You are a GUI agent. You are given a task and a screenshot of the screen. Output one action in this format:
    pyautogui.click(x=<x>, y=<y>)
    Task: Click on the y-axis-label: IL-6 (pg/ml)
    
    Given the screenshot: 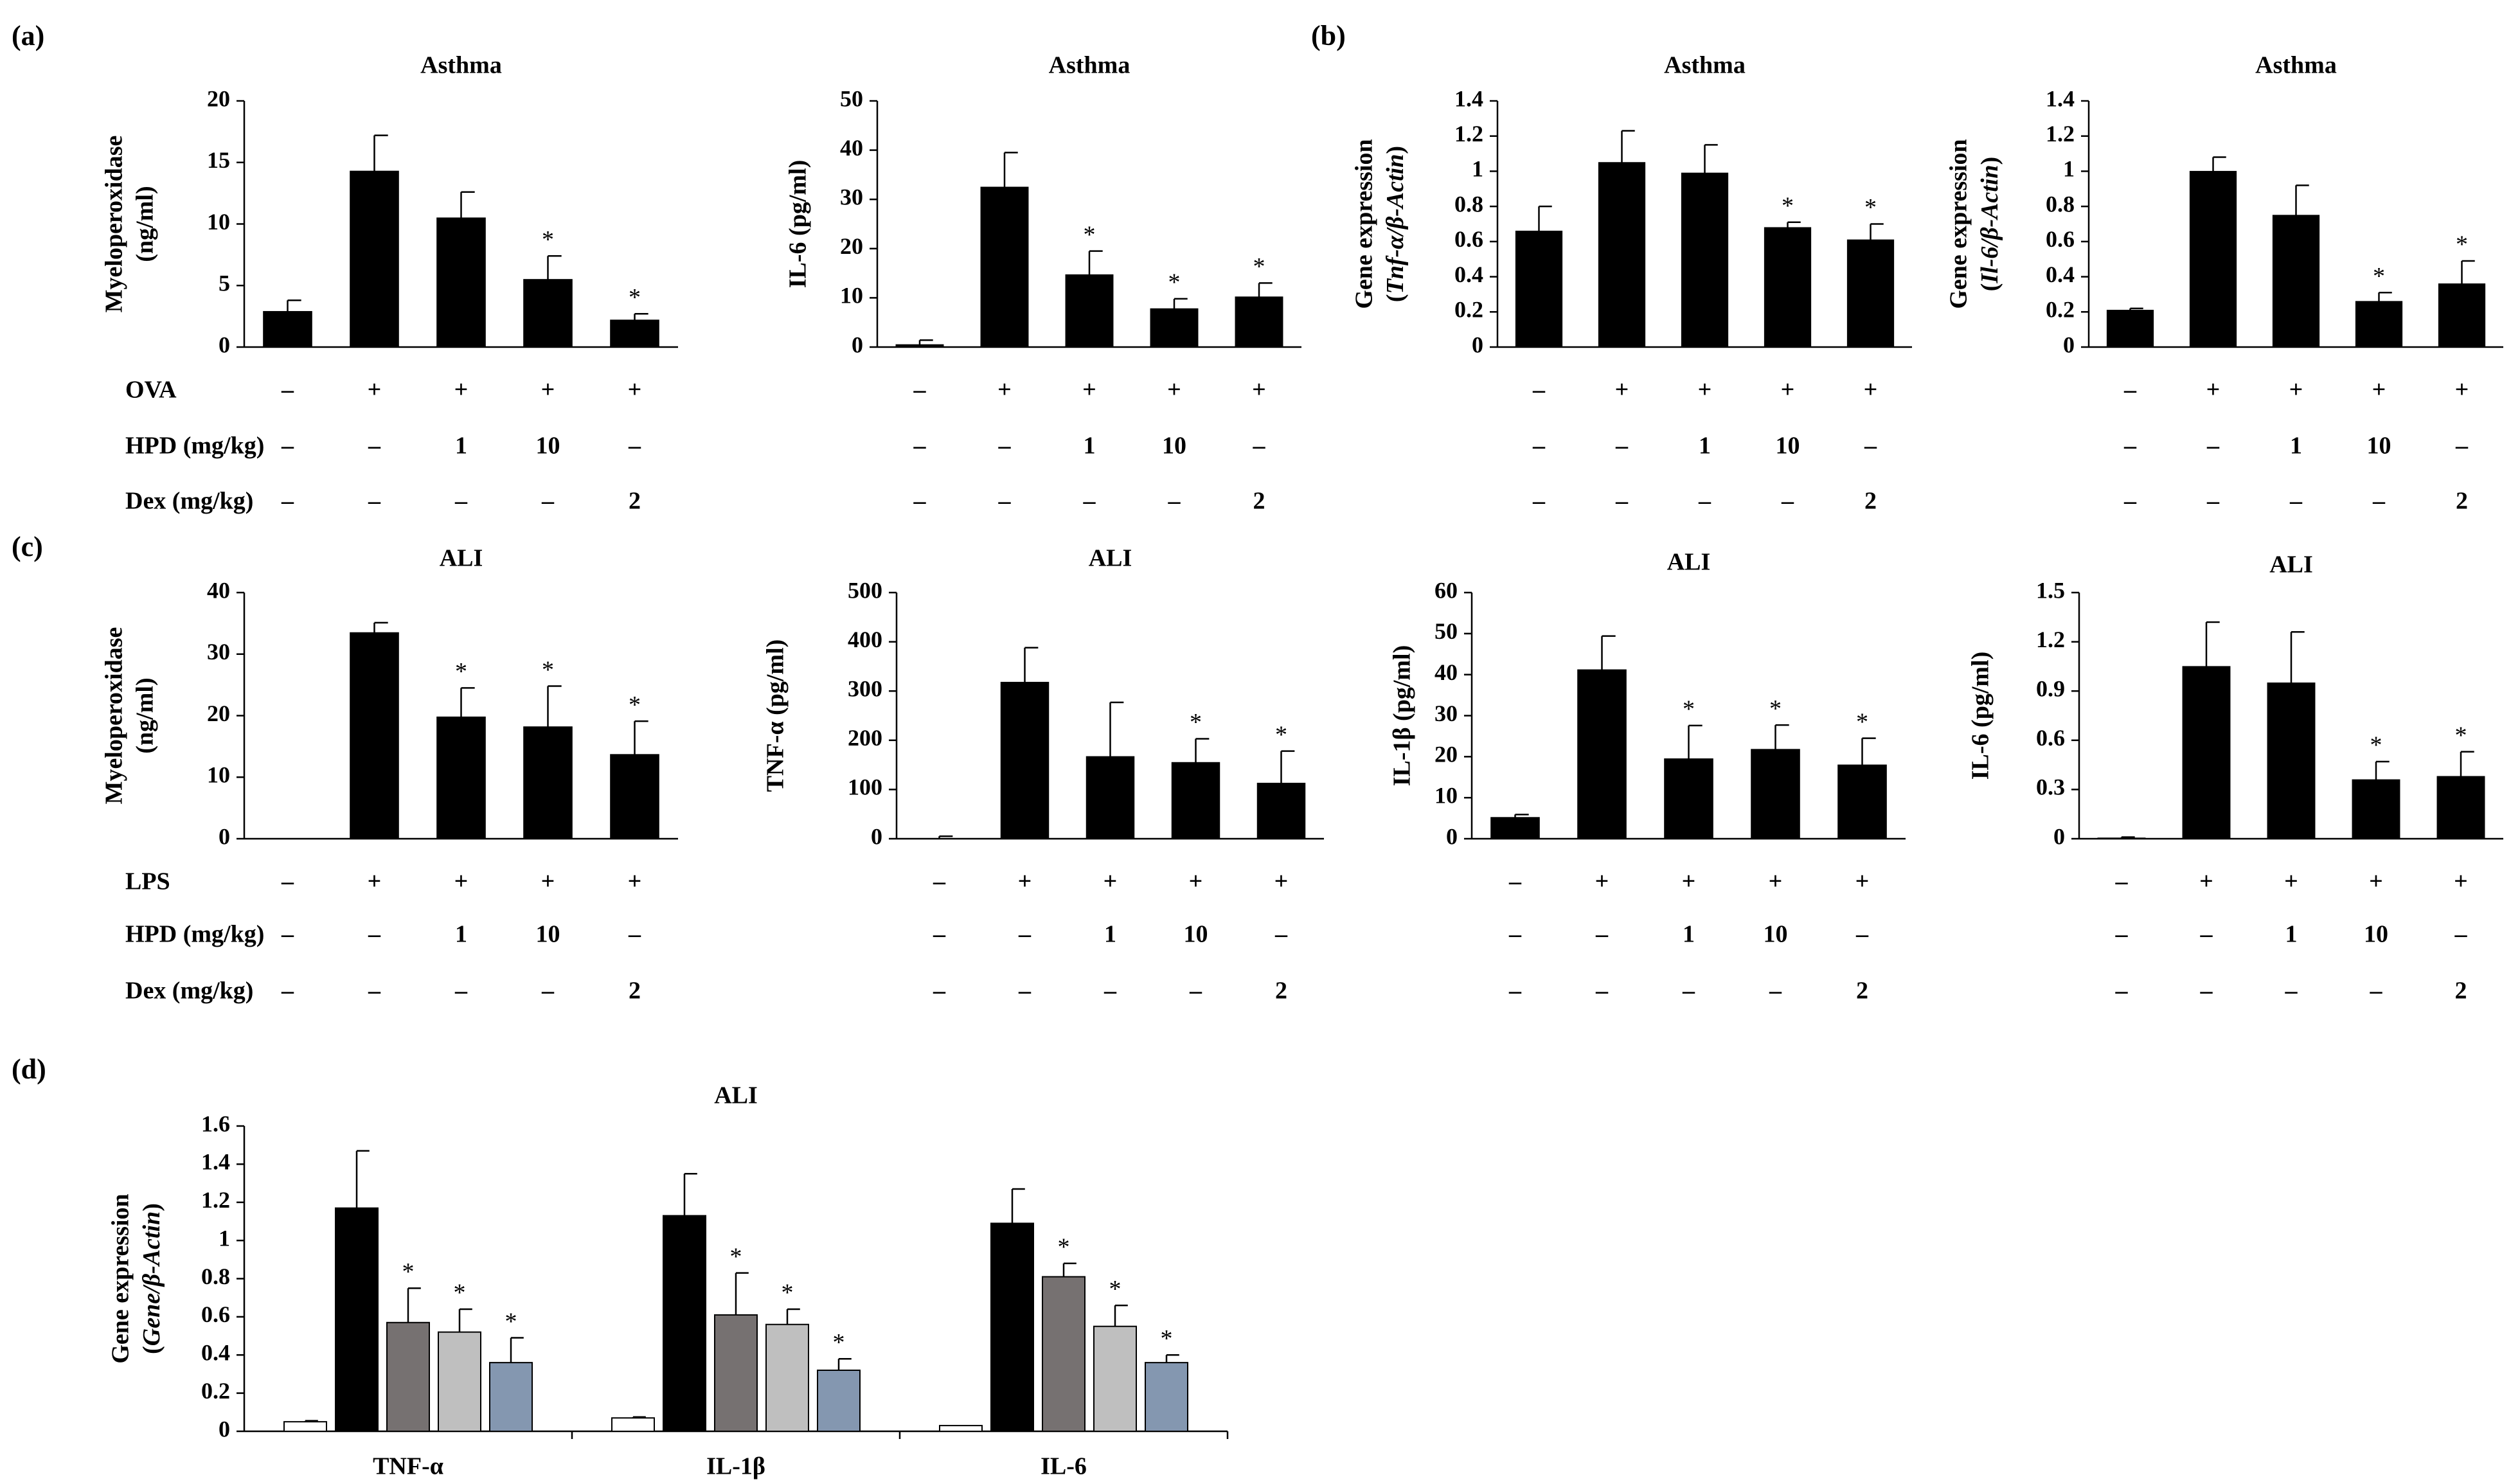 What is the action you would take?
    pyautogui.click(x=1981, y=716)
    